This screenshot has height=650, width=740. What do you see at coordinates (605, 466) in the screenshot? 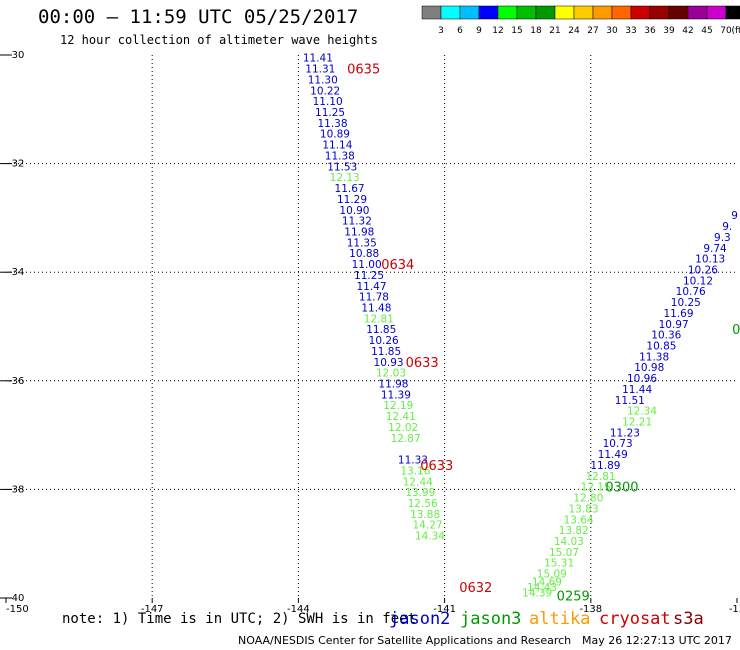
I see `data-label-jason2: 11.89` at bounding box center [605, 466].